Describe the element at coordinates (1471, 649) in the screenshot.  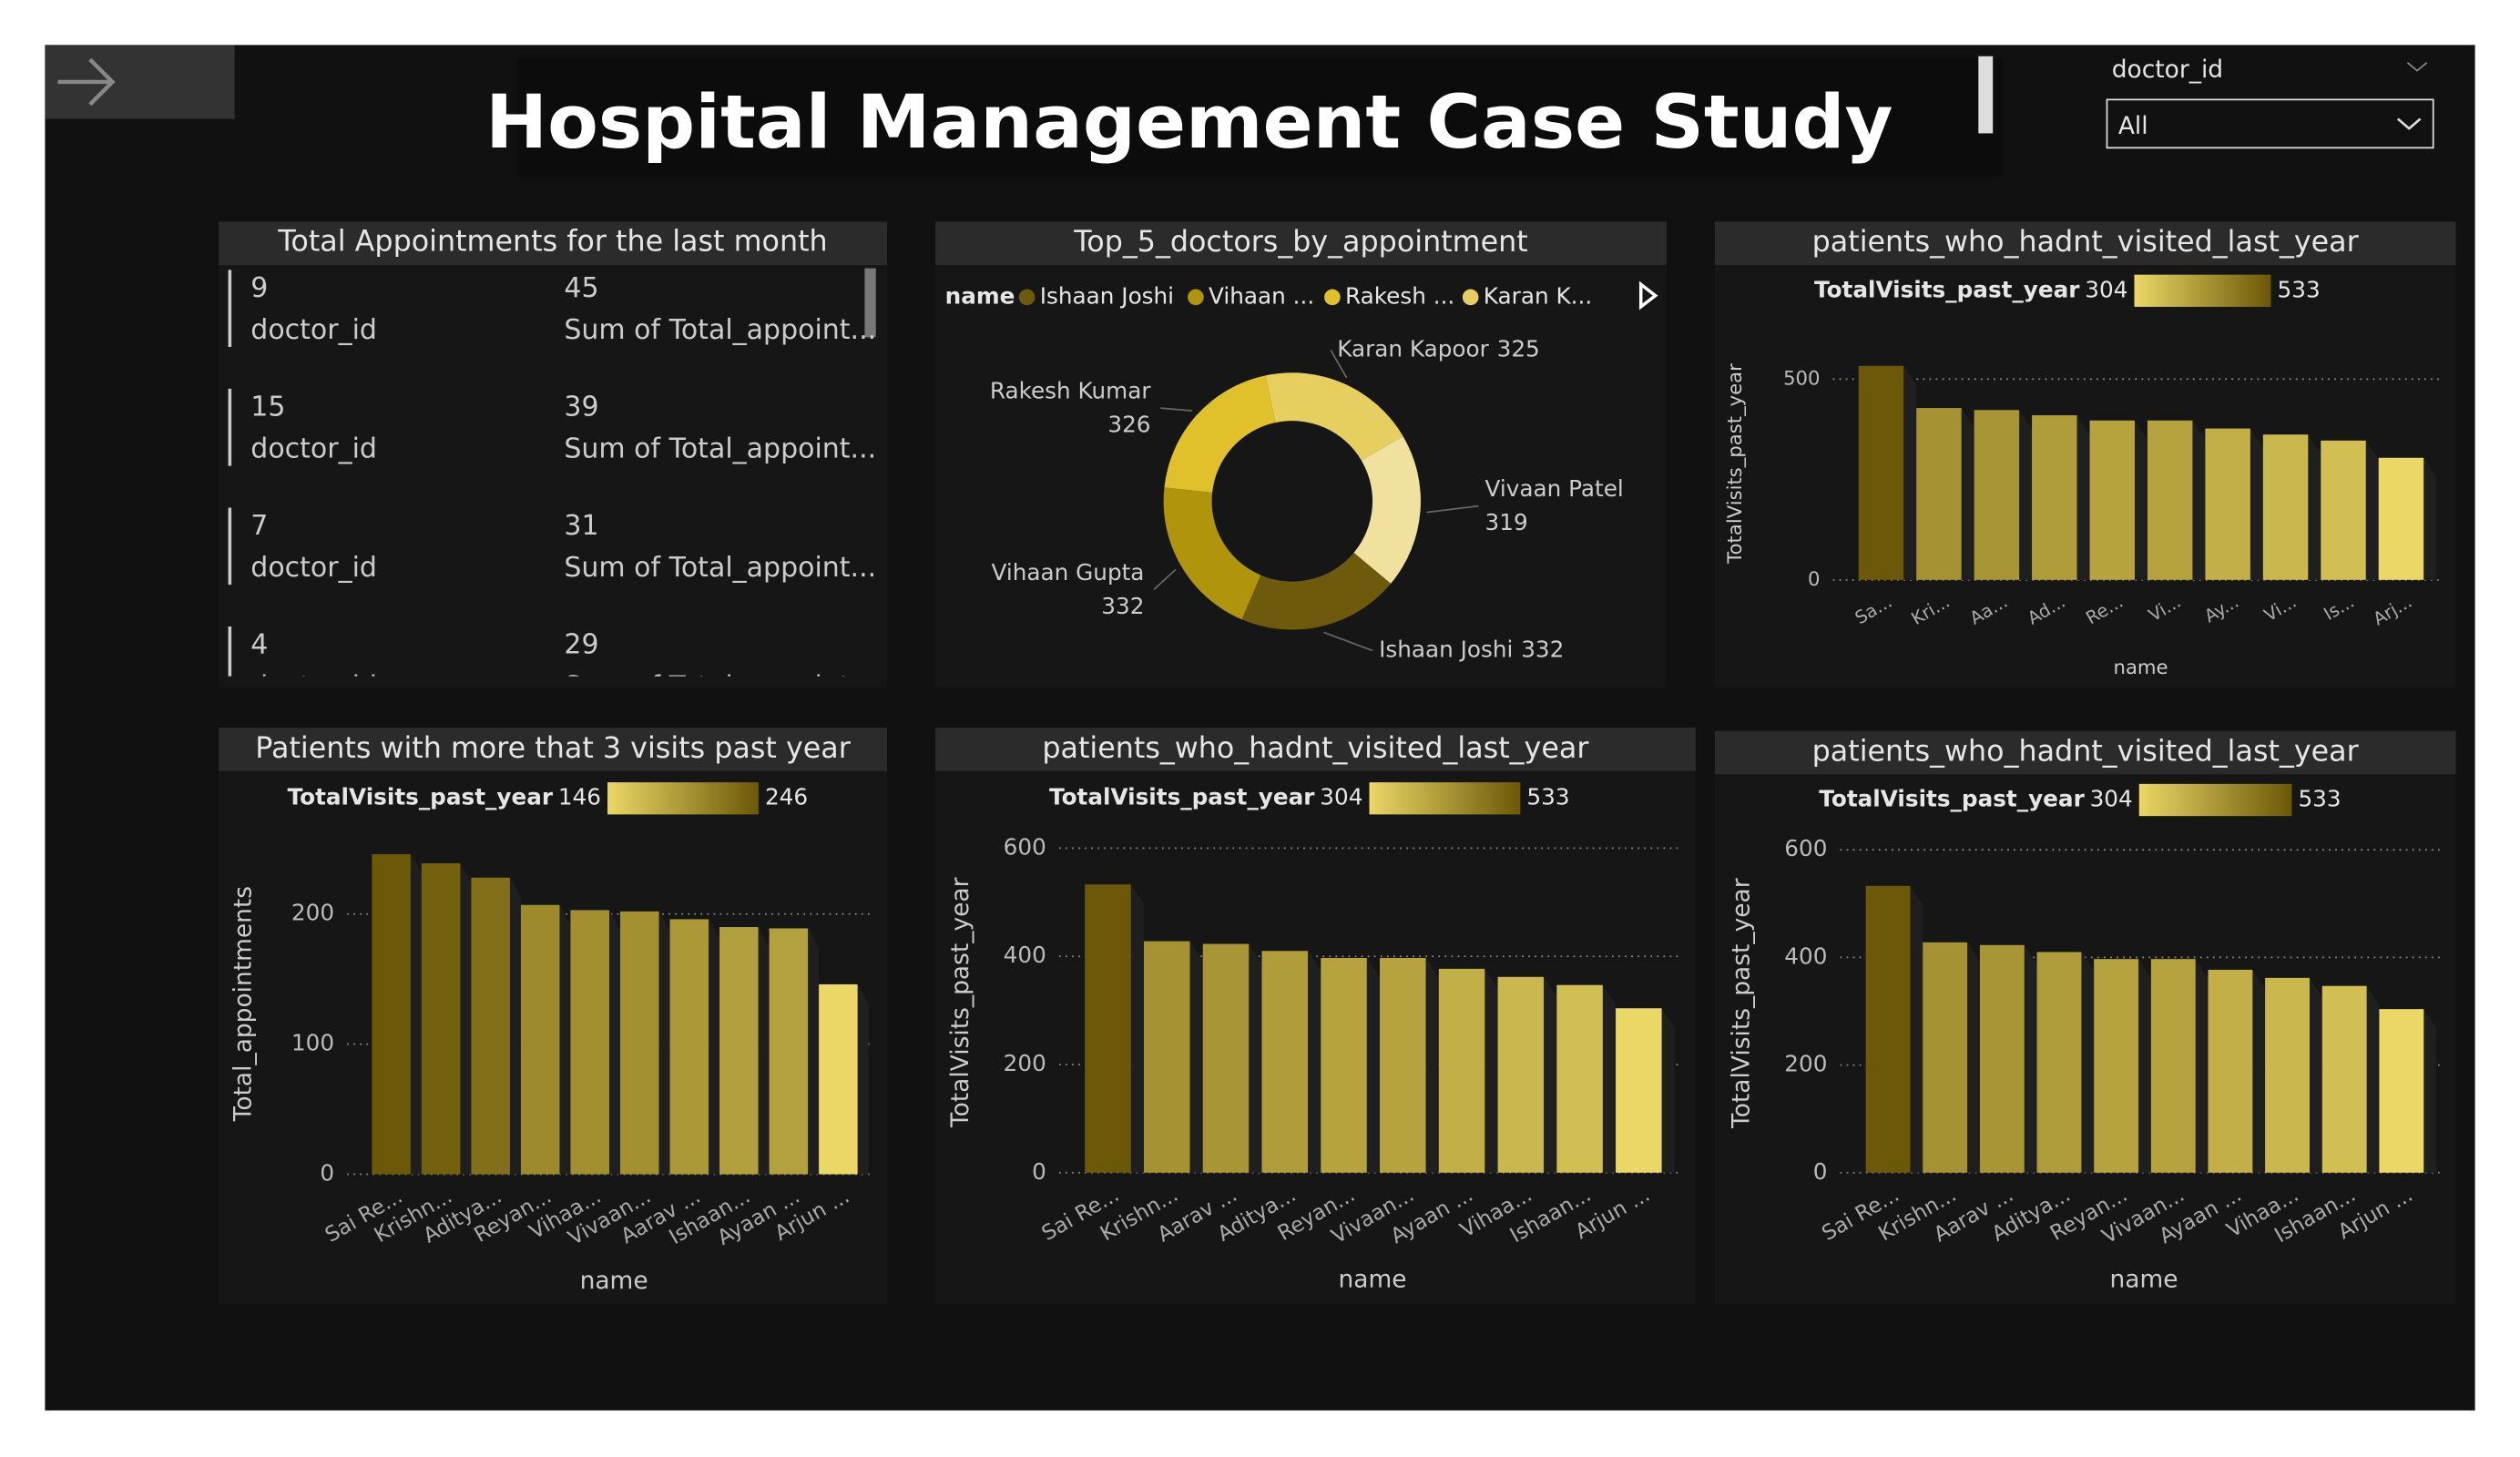
I see `data-label: Ishaan Joshi 332` at that location.